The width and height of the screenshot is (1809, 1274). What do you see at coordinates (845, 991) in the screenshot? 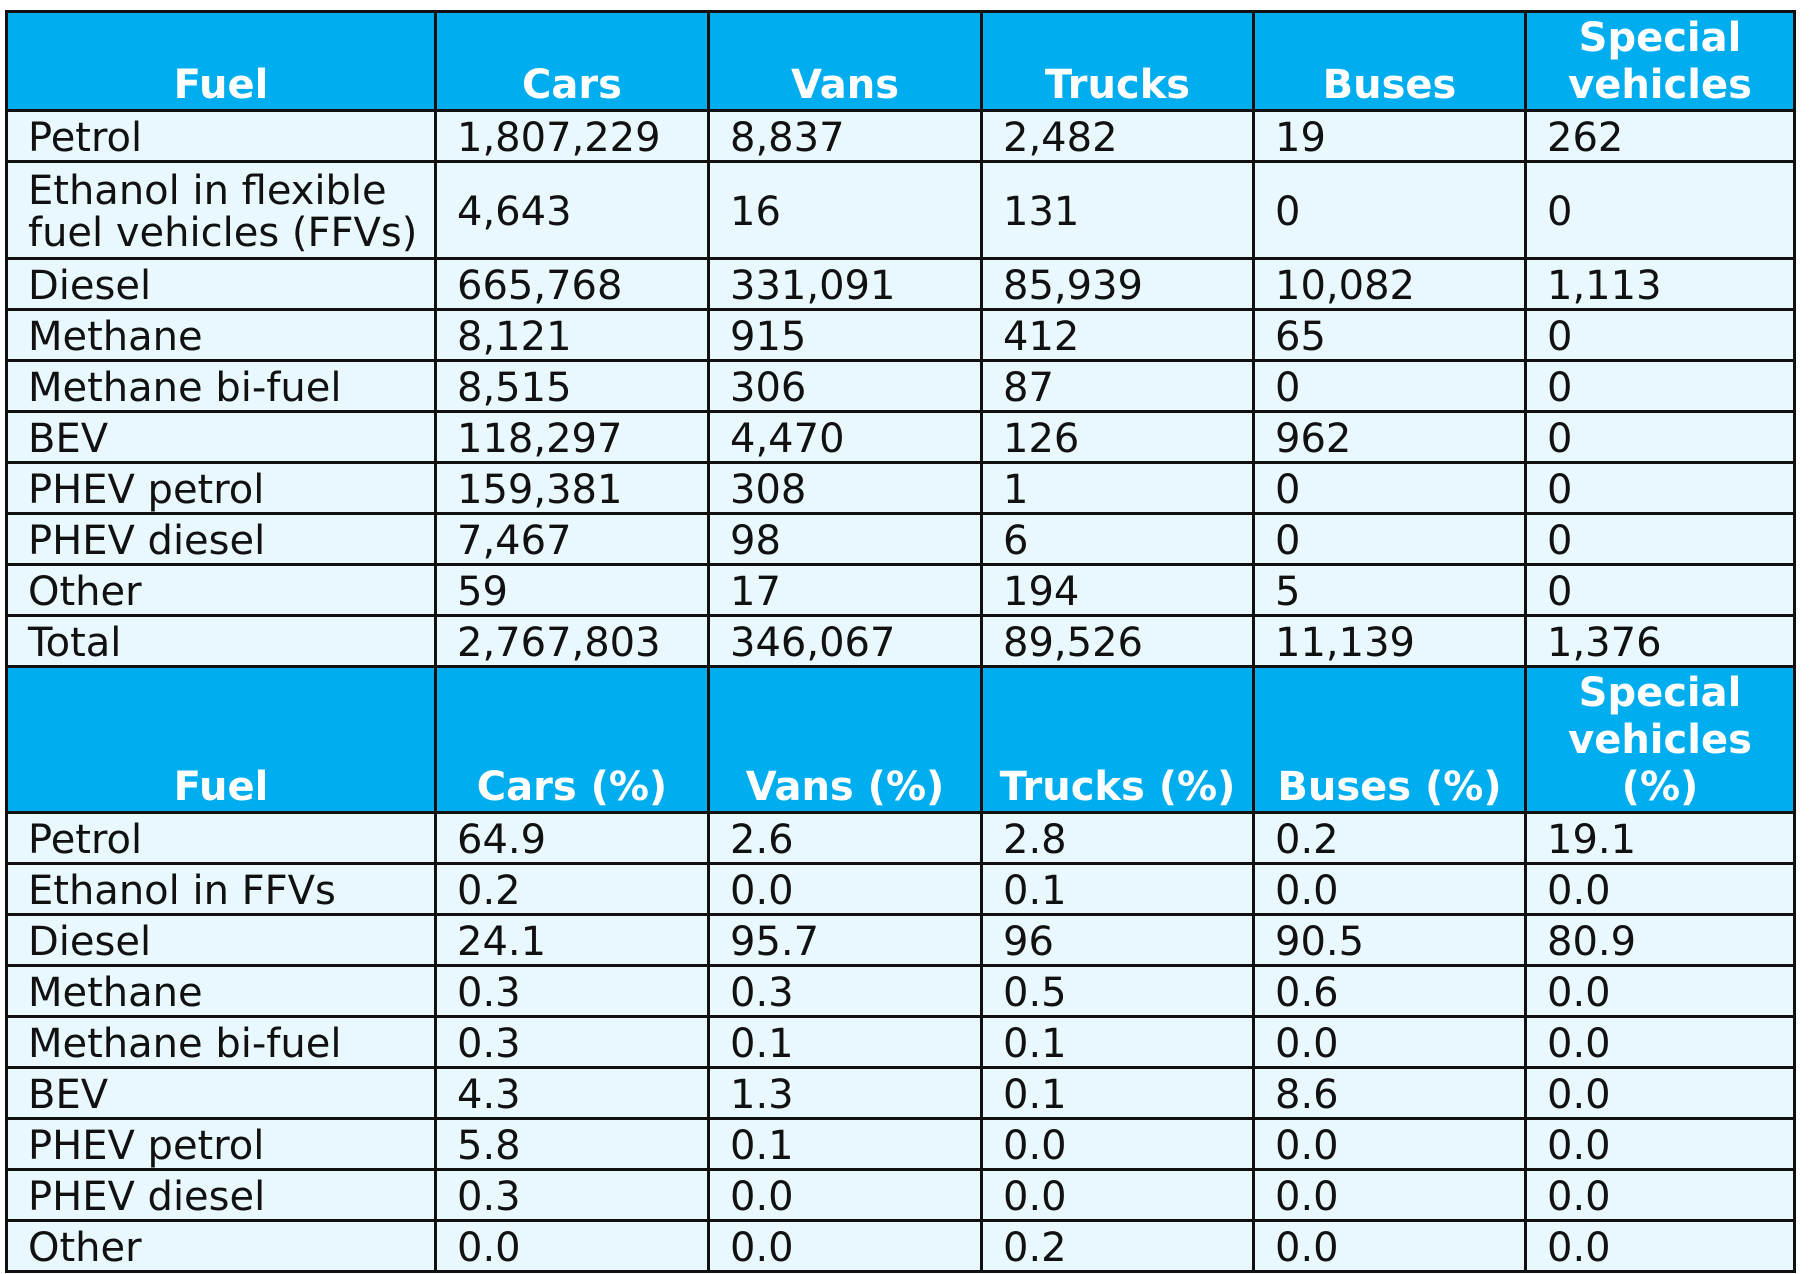
I see `value-cell-vans: 0.3` at bounding box center [845, 991].